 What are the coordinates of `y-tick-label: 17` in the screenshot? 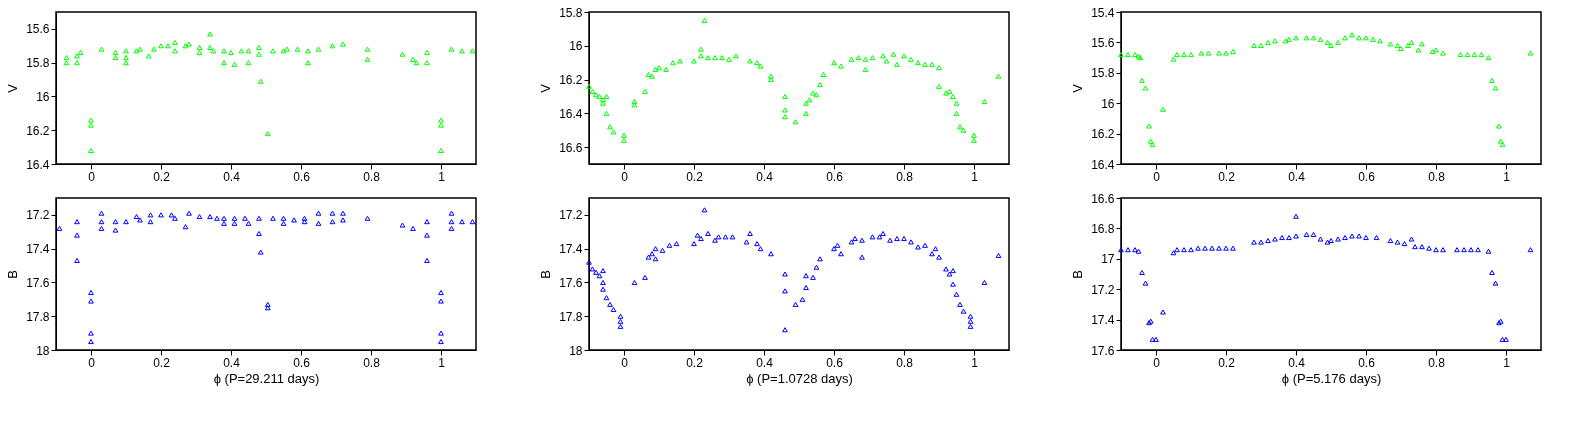 It's located at (1108, 259).